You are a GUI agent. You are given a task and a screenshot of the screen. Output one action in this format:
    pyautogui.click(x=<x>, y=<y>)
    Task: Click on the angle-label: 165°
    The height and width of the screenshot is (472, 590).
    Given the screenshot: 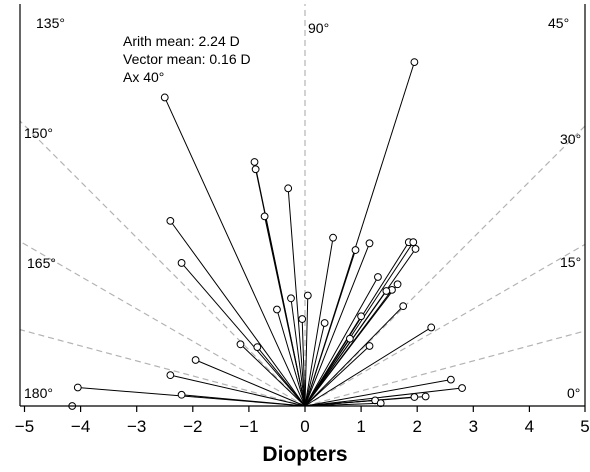 What is the action you would take?
    pyautogui.click(x=41, y=263)
    